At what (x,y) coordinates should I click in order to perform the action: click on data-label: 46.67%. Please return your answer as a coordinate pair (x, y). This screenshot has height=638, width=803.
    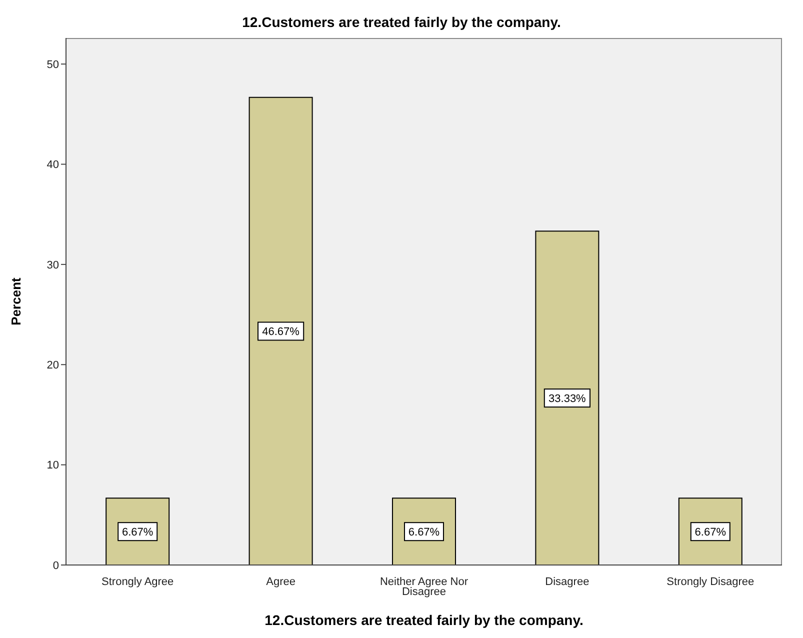
    Looking at the image, I should click on (281, 332).